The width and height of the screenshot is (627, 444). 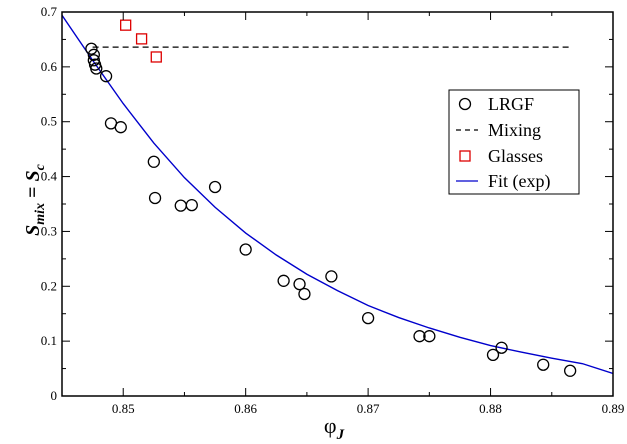 I want to click on legend-glasses-marker, so click(x=465, y=156).